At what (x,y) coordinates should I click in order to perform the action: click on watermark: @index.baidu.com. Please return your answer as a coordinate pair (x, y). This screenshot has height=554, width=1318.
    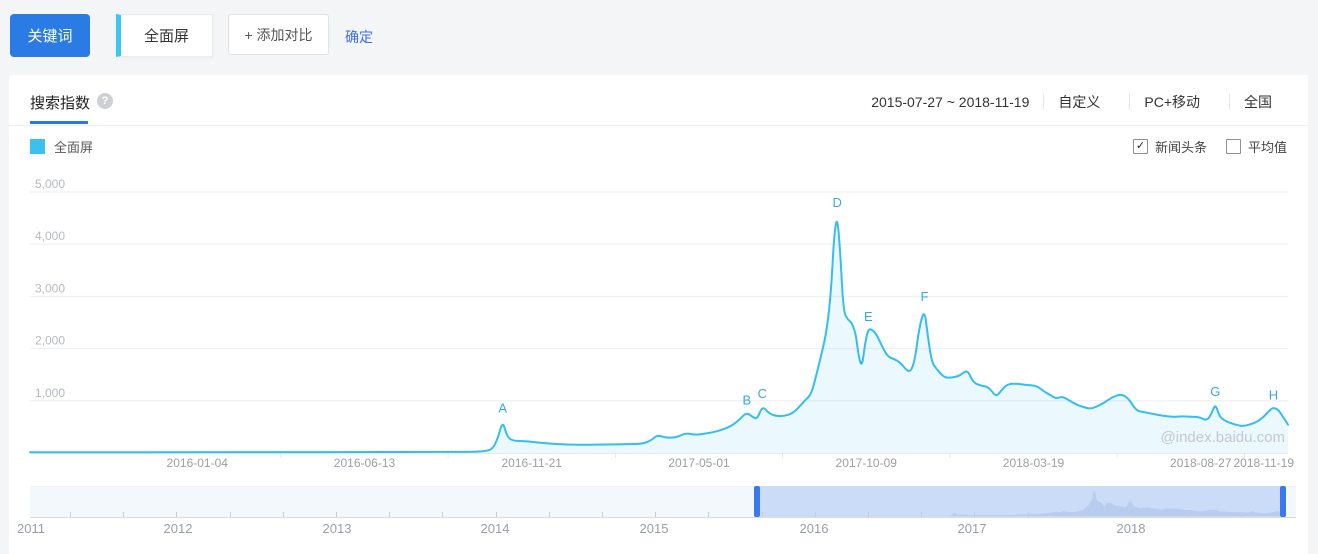
    Looking at the image, I should click on (1223, 437).